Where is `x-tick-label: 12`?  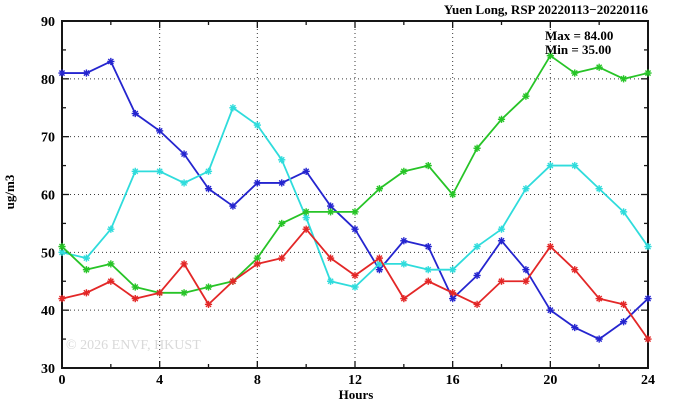
x-tick-label: 12 is located at coordinates (355, 380).